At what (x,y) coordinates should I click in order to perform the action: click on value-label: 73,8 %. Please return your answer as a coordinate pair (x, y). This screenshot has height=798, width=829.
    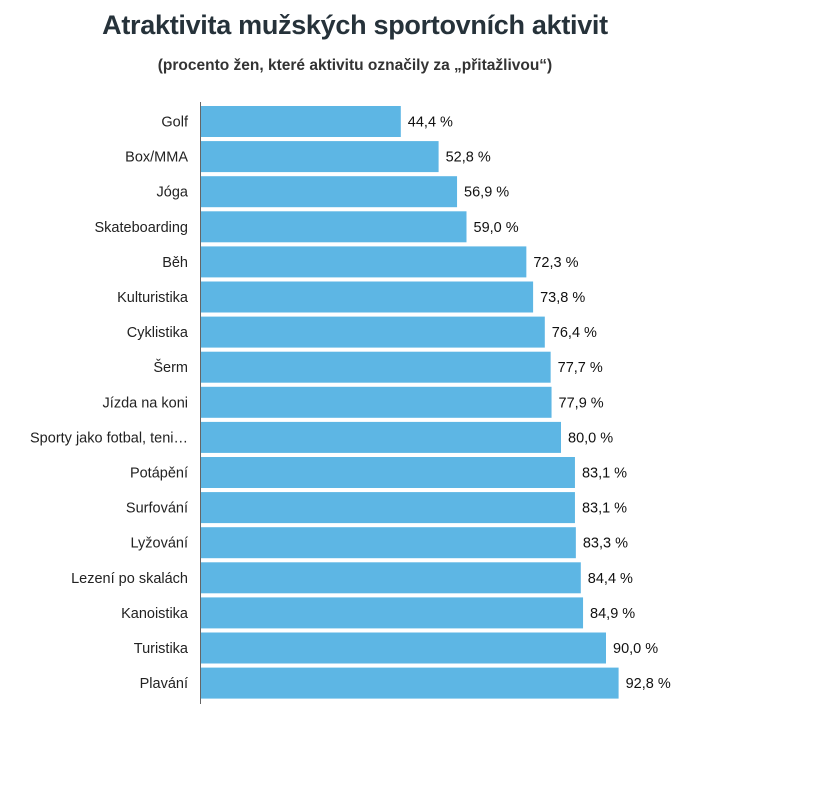
    Looking at the image, I should click on (562, 298).